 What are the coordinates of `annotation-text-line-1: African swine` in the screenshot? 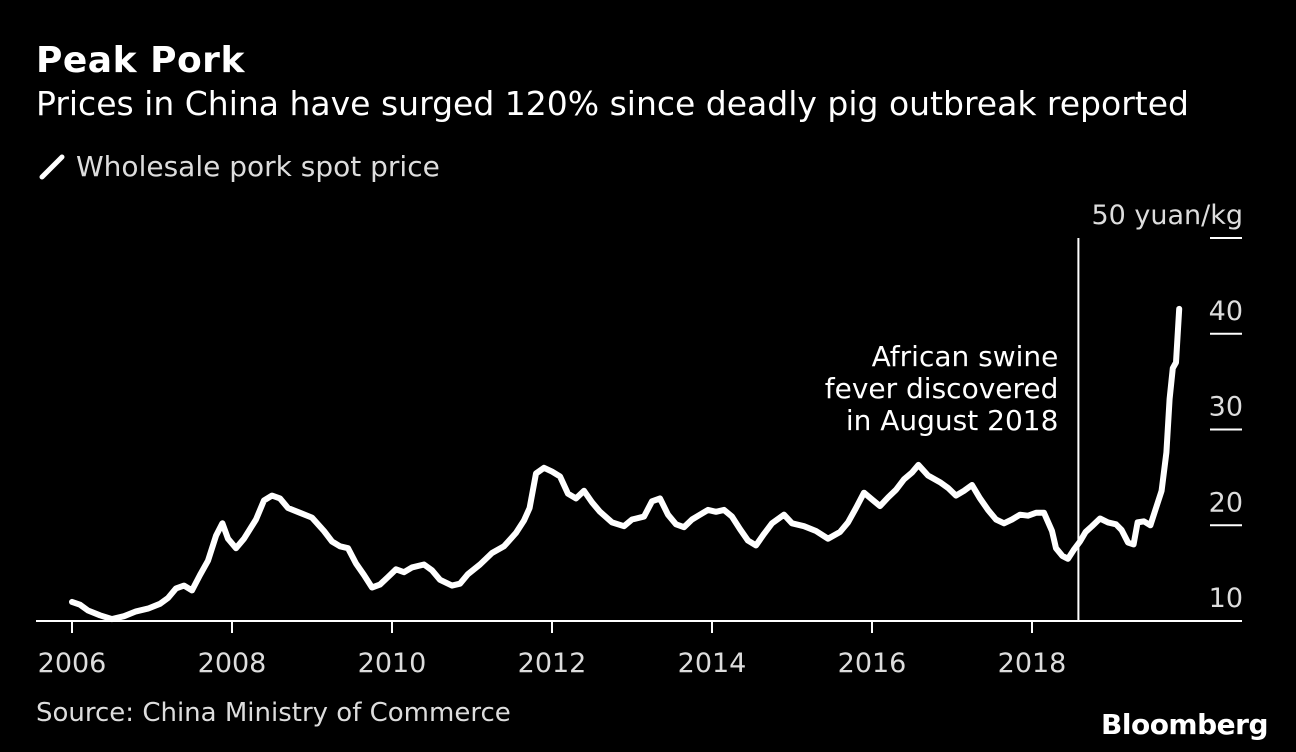 It's located at (965, 356).